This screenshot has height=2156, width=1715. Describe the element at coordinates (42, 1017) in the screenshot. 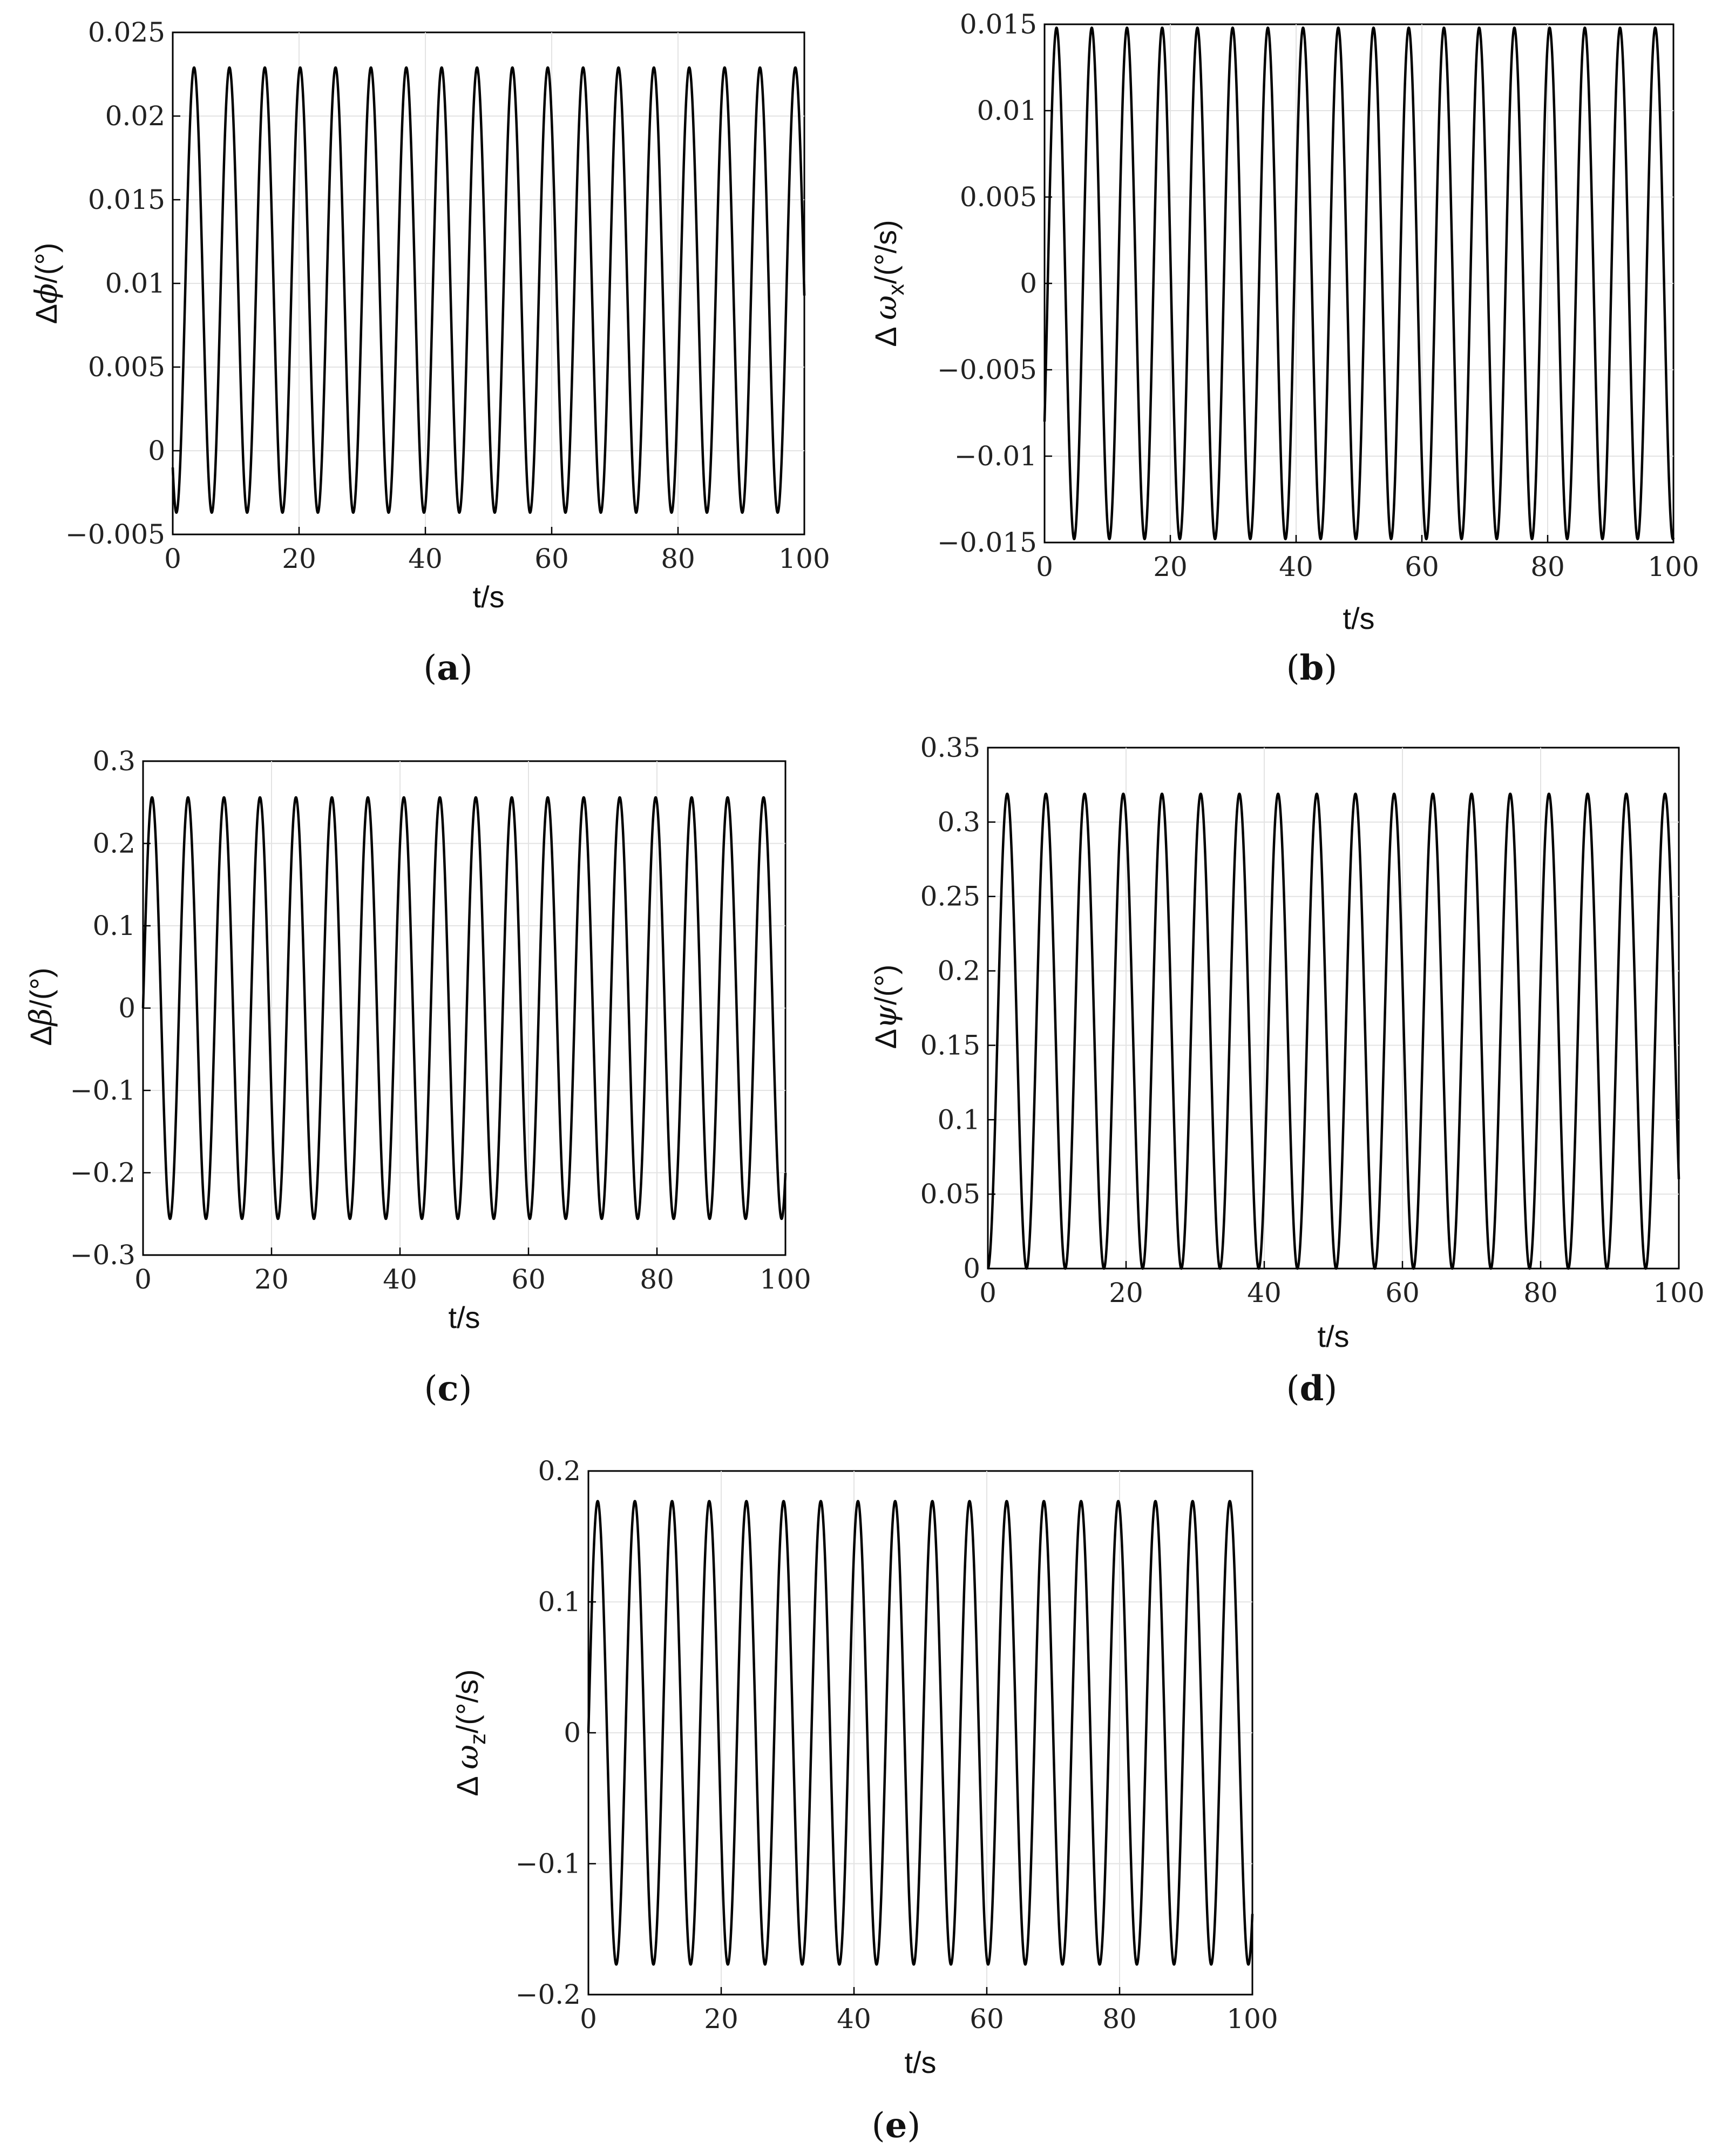

I see `ylabel-c-symbol: β` at that location.